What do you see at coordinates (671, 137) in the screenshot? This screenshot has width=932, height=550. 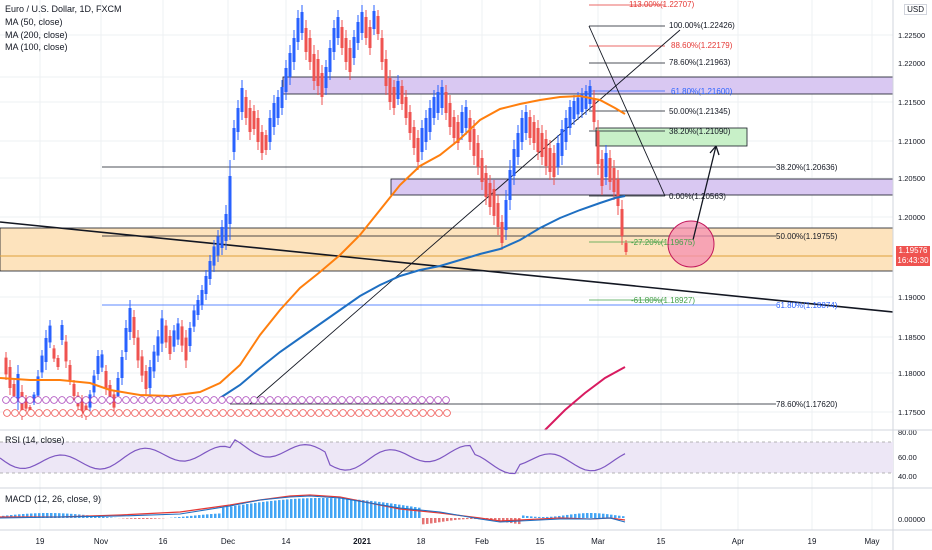 I see `target-zone-green` at bounding box center [671, 137].